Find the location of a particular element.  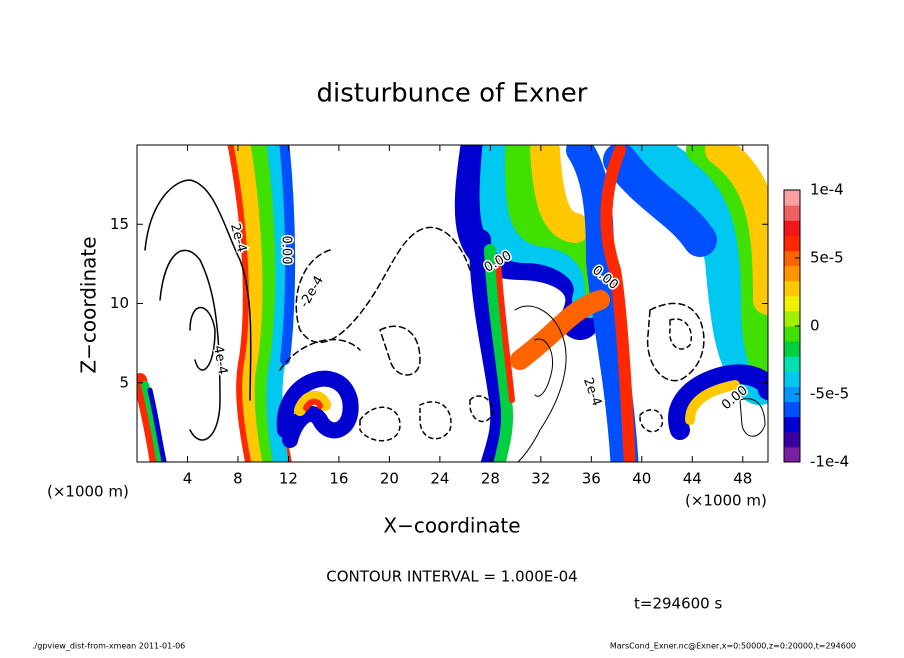

x-tick-label: 20 is located at coordinates (389, 479).